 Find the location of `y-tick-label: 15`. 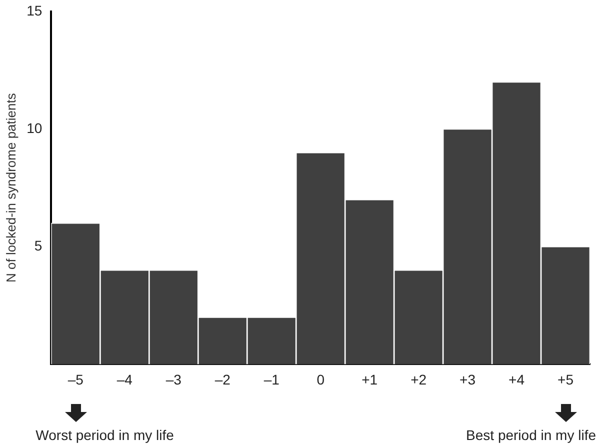

y-tick-label: 15 is located at coordinates (34, 10).